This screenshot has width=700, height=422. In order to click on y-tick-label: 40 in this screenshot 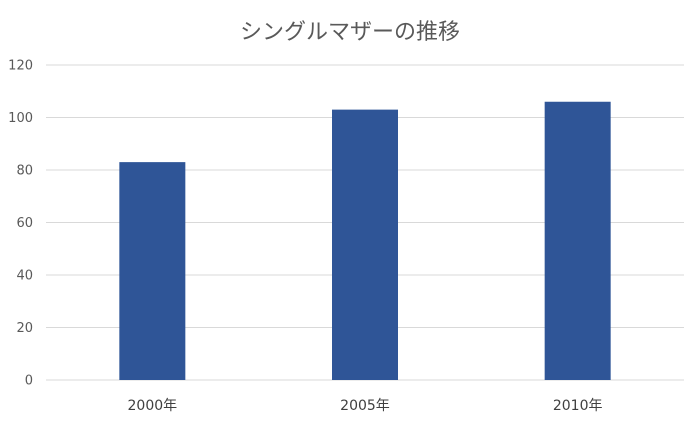, I will do `click(24, 276)`.